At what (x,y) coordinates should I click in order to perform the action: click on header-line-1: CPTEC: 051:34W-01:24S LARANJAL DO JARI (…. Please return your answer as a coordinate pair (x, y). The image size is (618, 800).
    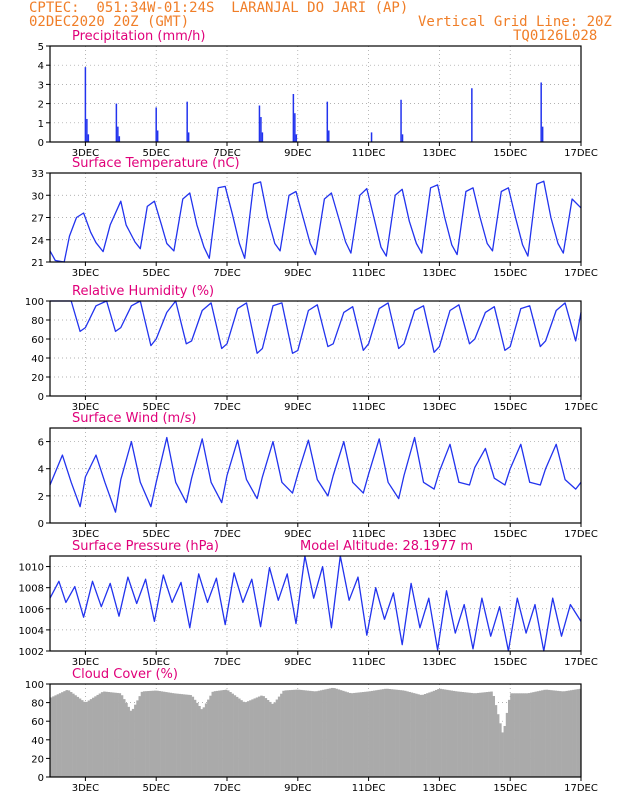
    Looking at the image, I should click on (219, 8).